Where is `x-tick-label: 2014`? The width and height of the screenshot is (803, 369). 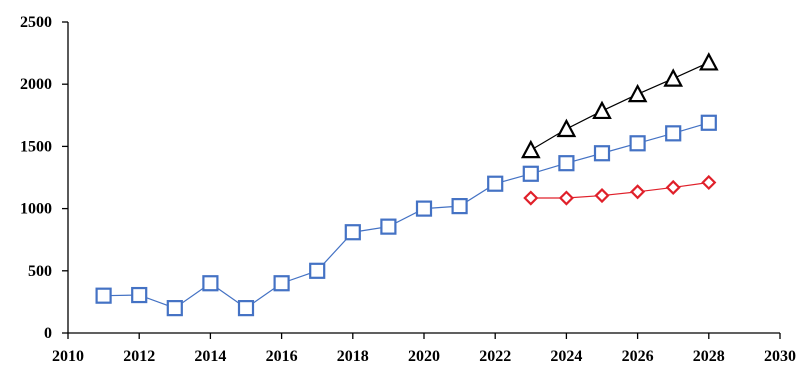 x-tick-label: 2014 is located at coordinates (210, 356).